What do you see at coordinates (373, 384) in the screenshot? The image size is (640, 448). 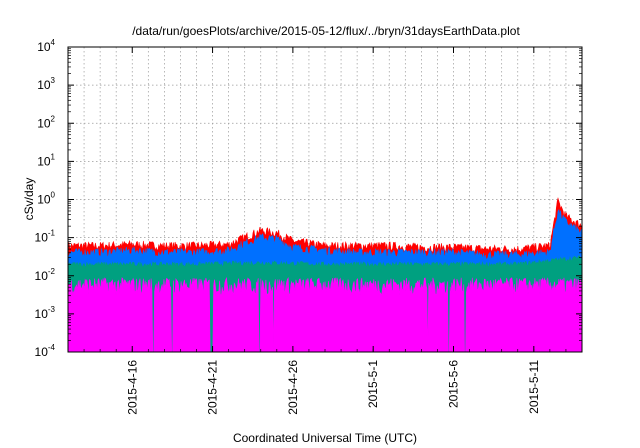 I see `x-tick-label: 2015-5-1` at bounding box center [373, 384].